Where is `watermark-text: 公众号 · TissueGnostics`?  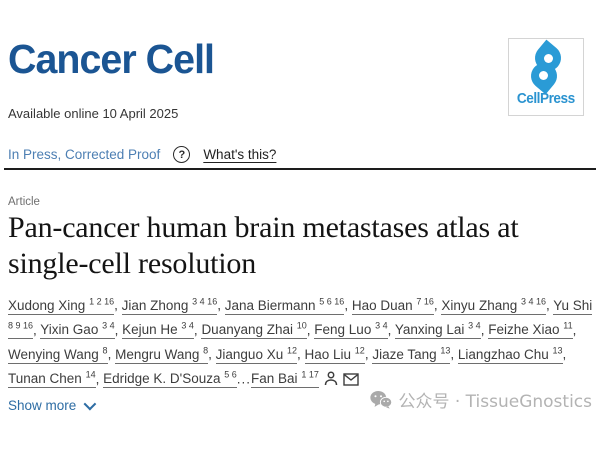
watermark-text: 公众号 · TissueGnostics is located at coordinates (495, 402).